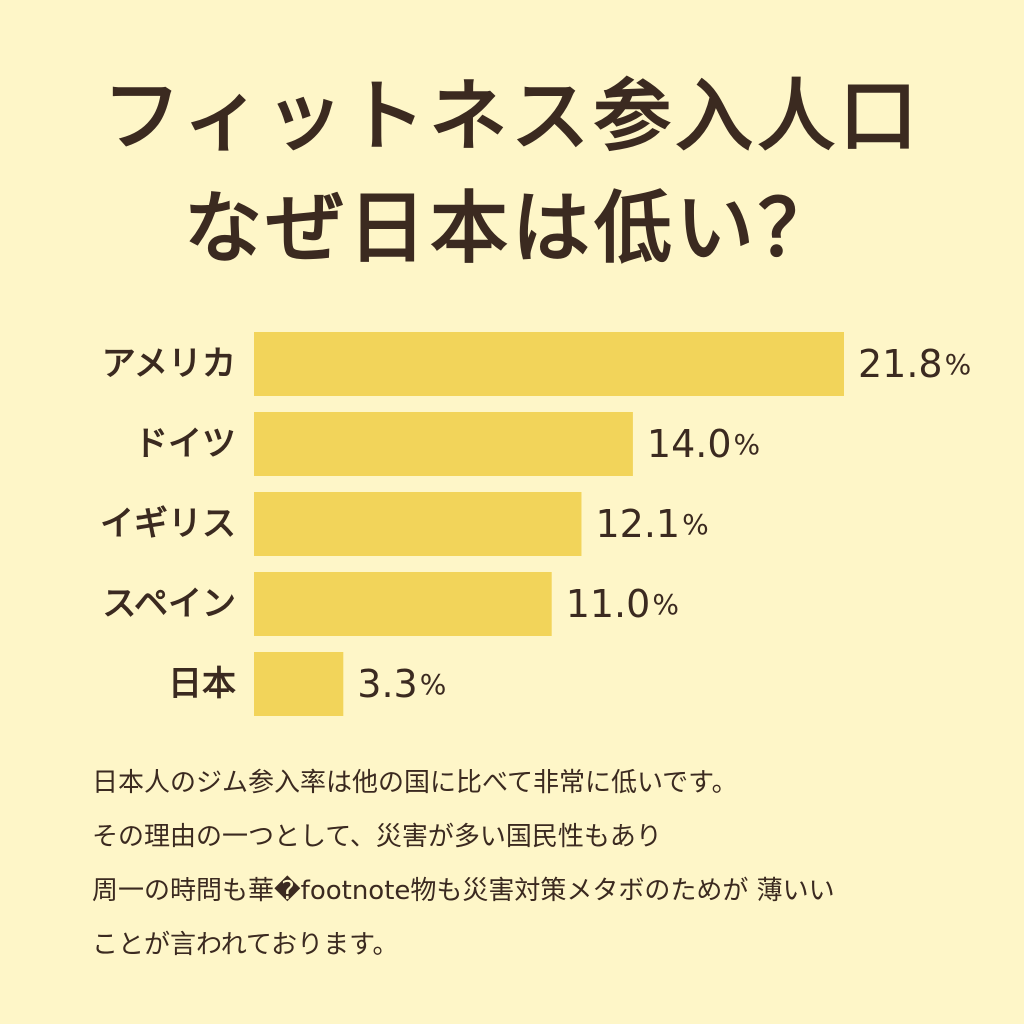 This screenshot has height=1024, width=1024. I want to click on description-line-1: 日本人のジム参入率は他の国に比べて非常に低いです。, so click(415, 783).